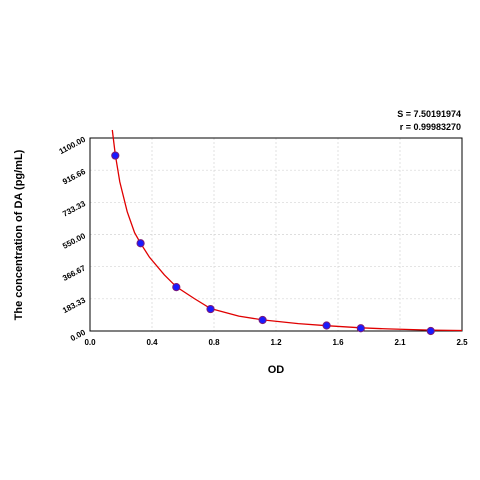  Describe the element at coordinates (430, 127) in the screenshot. I see `stat-r: r = 0.99983270` at that location.